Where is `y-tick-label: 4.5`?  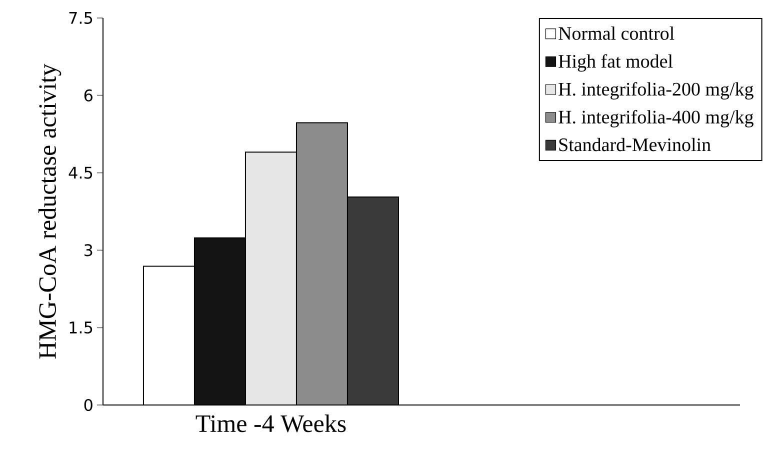 y-tick-label: 4.5 is located at coordinates (80, 172).